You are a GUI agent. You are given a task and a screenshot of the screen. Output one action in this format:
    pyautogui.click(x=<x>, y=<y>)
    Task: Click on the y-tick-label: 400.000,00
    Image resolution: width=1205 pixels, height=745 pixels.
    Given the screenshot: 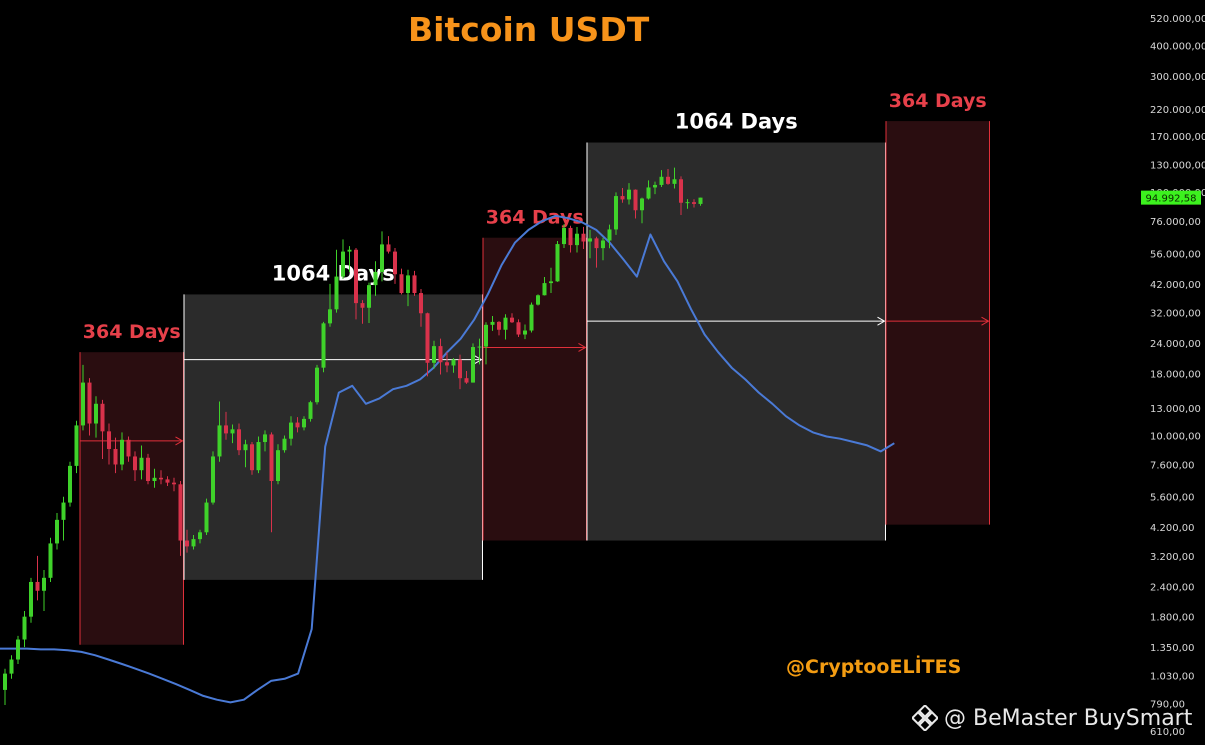 What is the action you would take?
    pyautogui.click(x=1177, y=47)
    